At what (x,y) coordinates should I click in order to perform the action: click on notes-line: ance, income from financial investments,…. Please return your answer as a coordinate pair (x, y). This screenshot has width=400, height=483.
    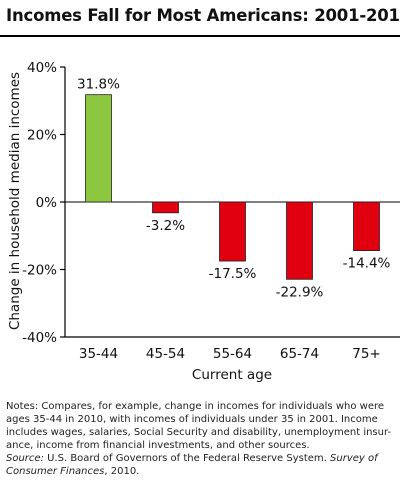
    Looking at the image, I should click on (158, 445).